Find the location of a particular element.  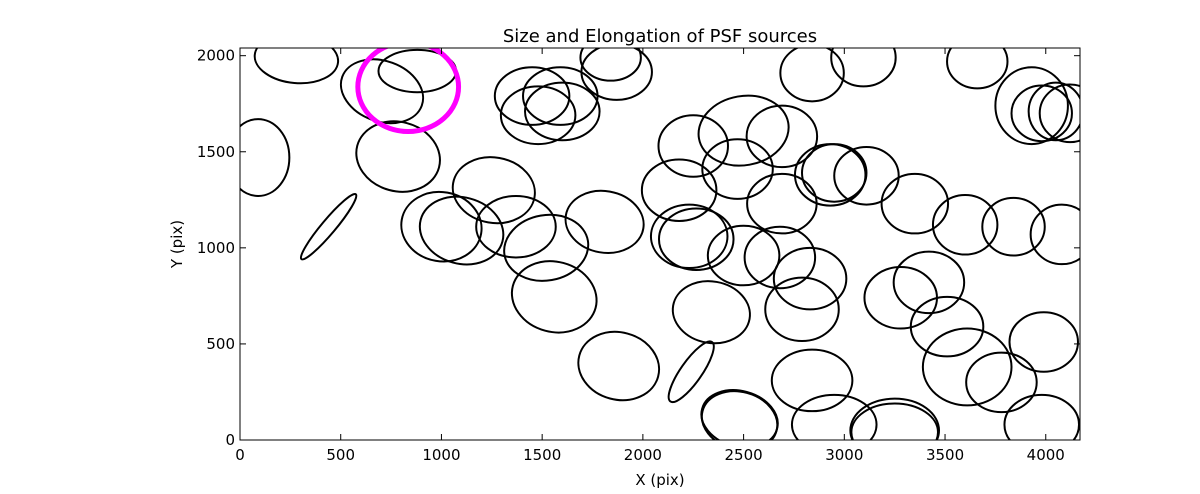

chart-title: Size and Elongation of PSF sources is located at coordinates (660, 36).